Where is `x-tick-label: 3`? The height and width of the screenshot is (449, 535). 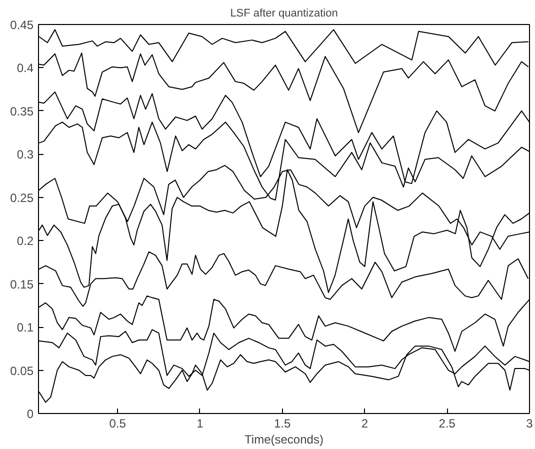 x-tick-label: 3 is located at coordinates (530, 423).